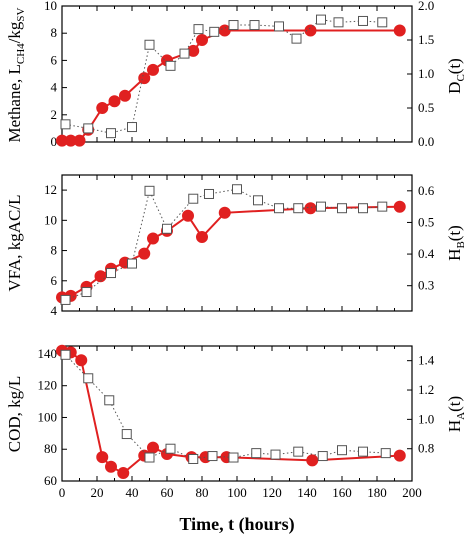 This screenshot has width=474, height=538. What do you see at coordinates (426, 221) in the screenshot?
I see `y-tick-label-right: 0.5` at bounding box center [426, 221].